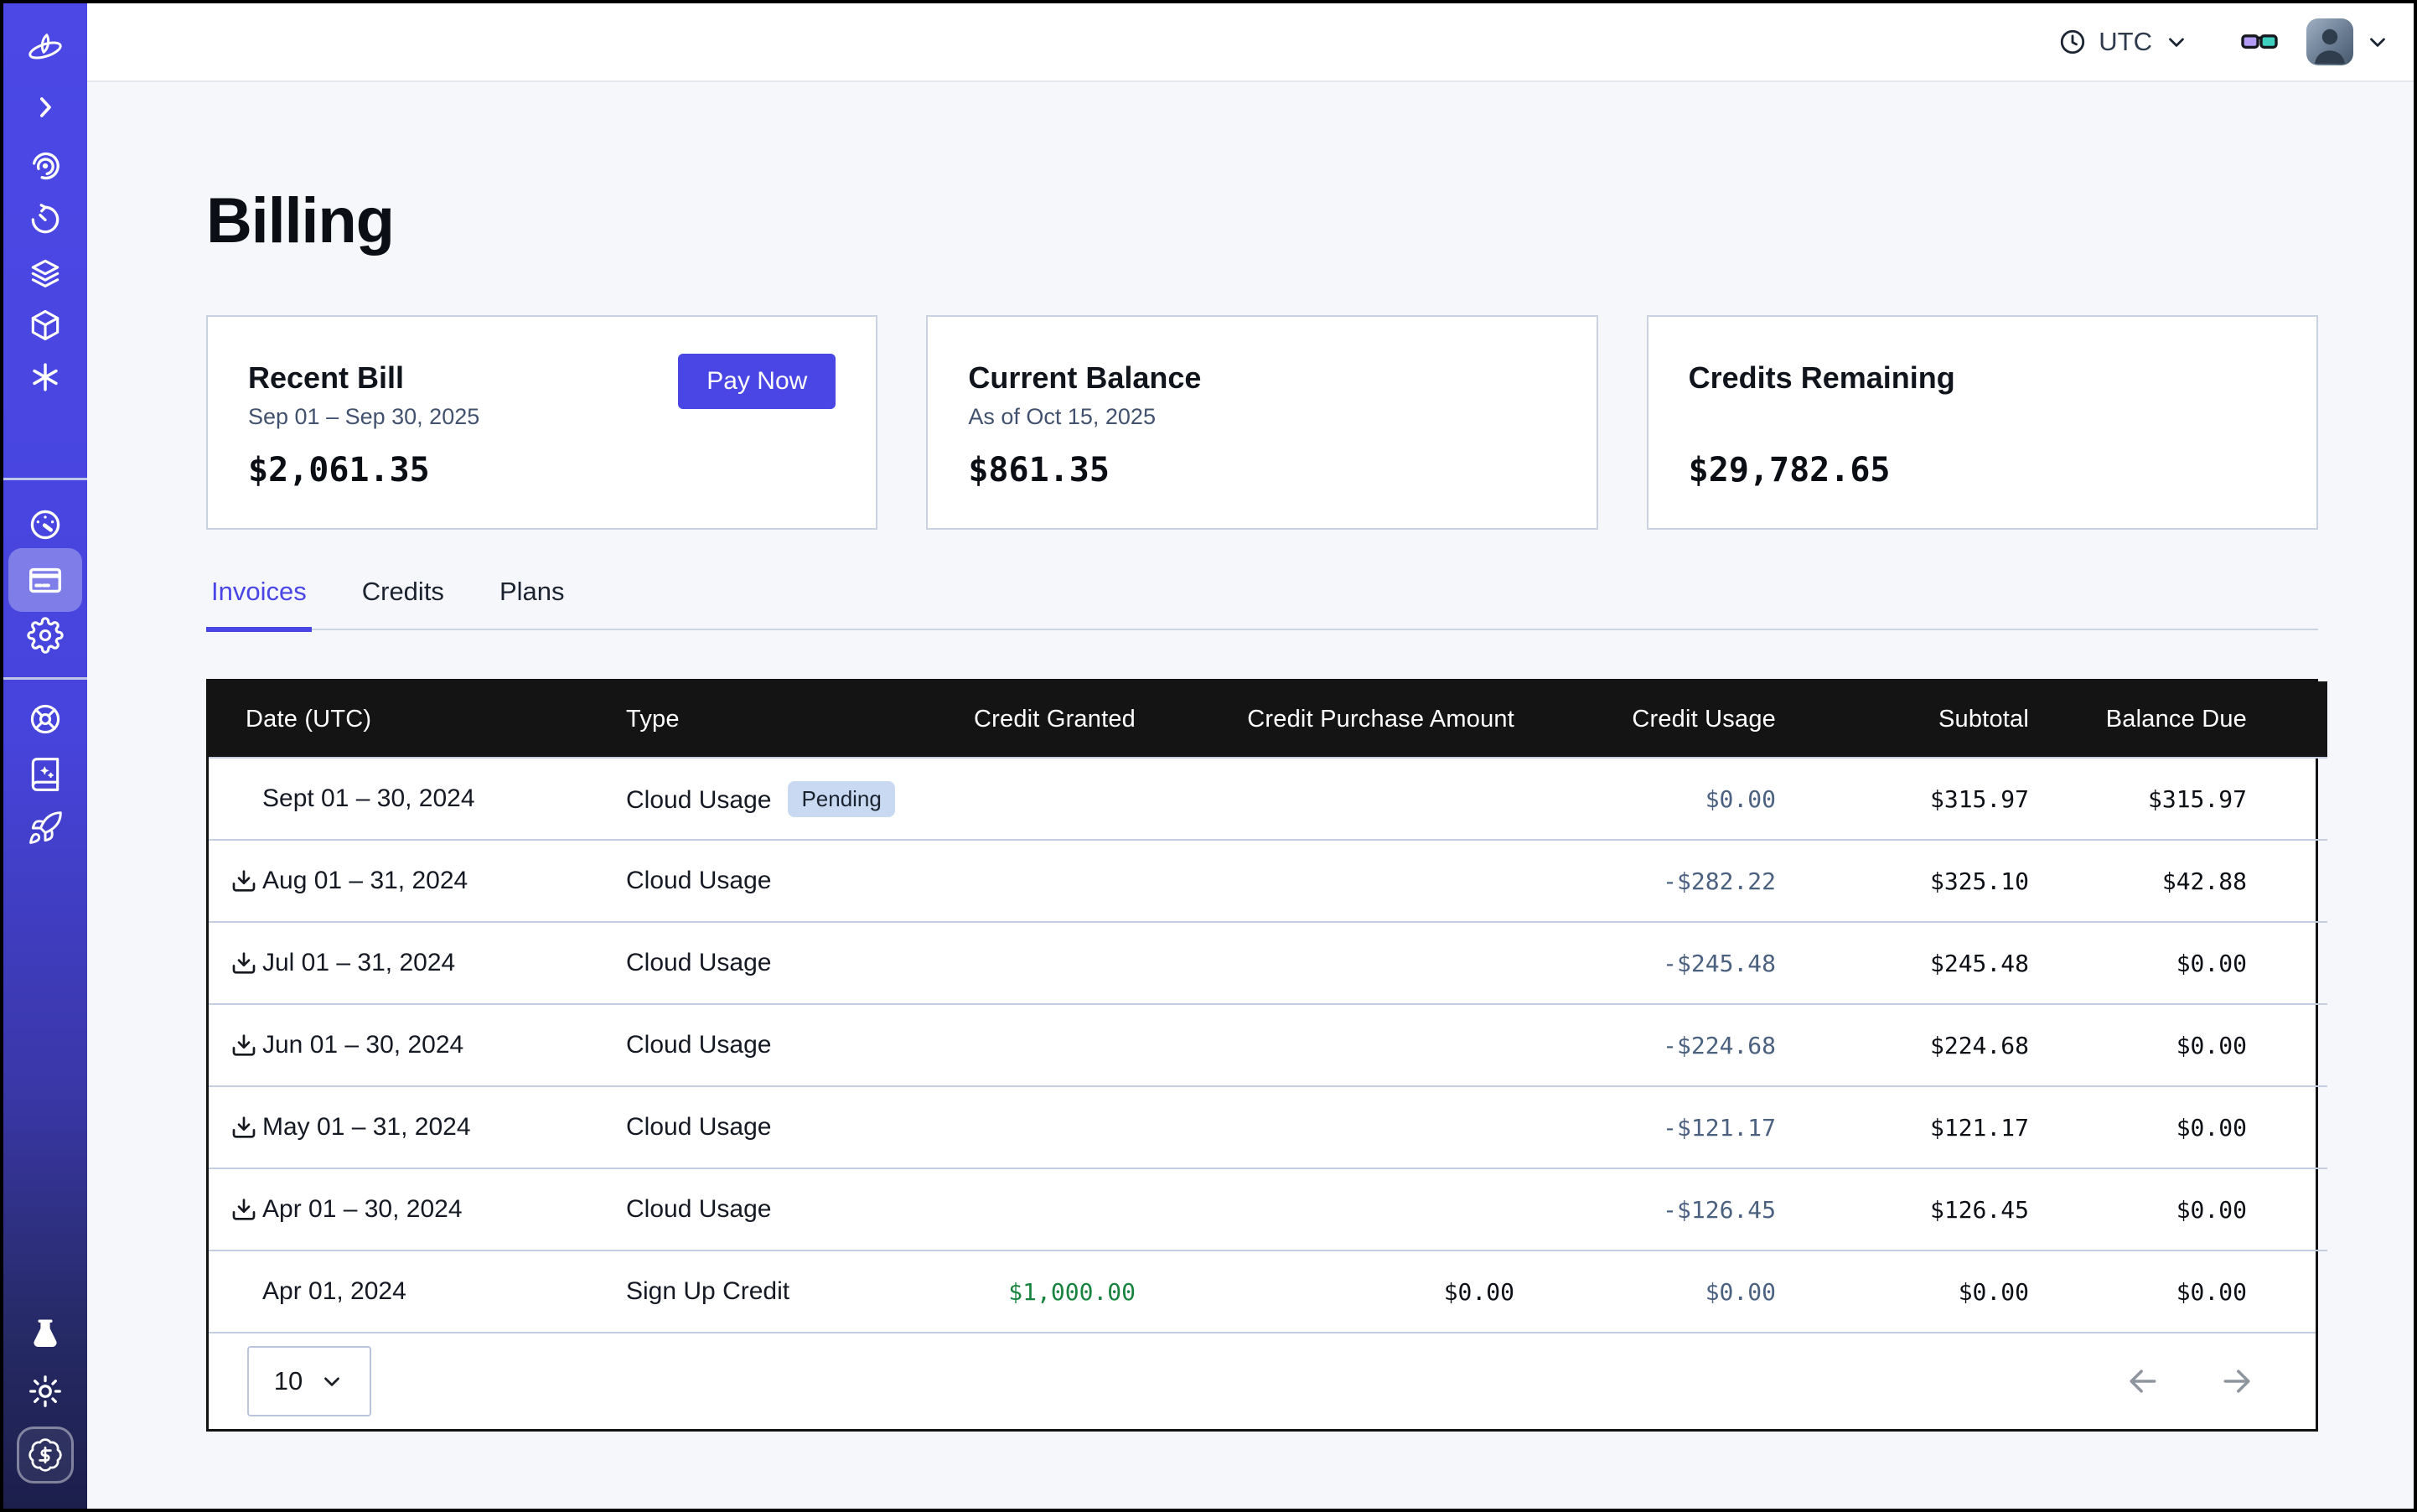  I want to click on tab-plans: Plans, so click(532, 603).